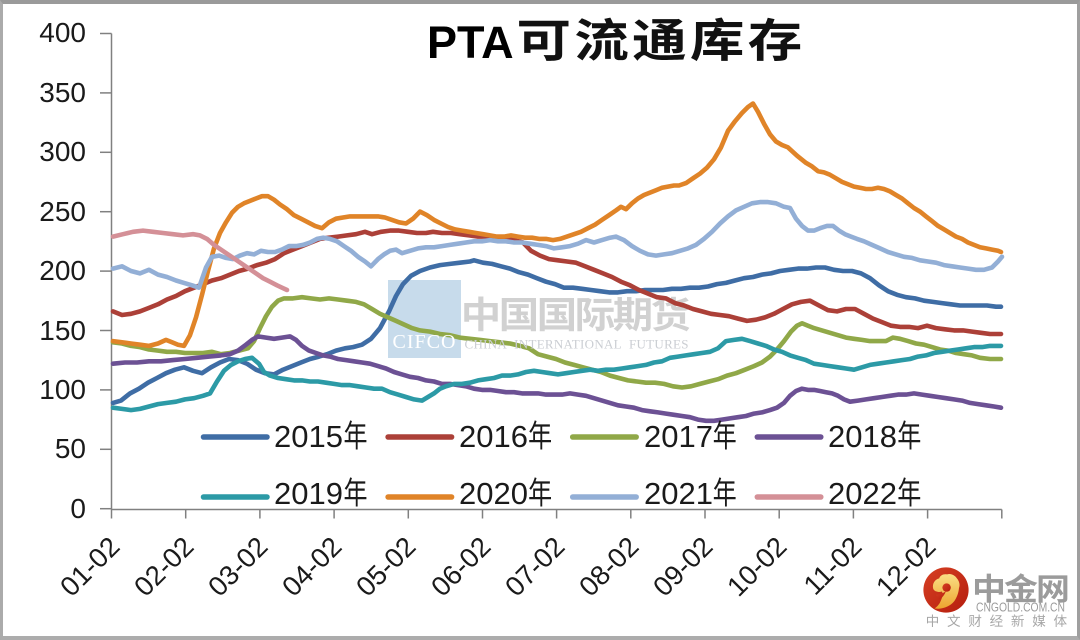 The width and height of the screenshot is (1080, 640). What do you see at coordinates (577, 344) in the screenshot?
I see `svg-text: CHINA INTERNATIONAL FUTURES` at bounding box center [577, 344].